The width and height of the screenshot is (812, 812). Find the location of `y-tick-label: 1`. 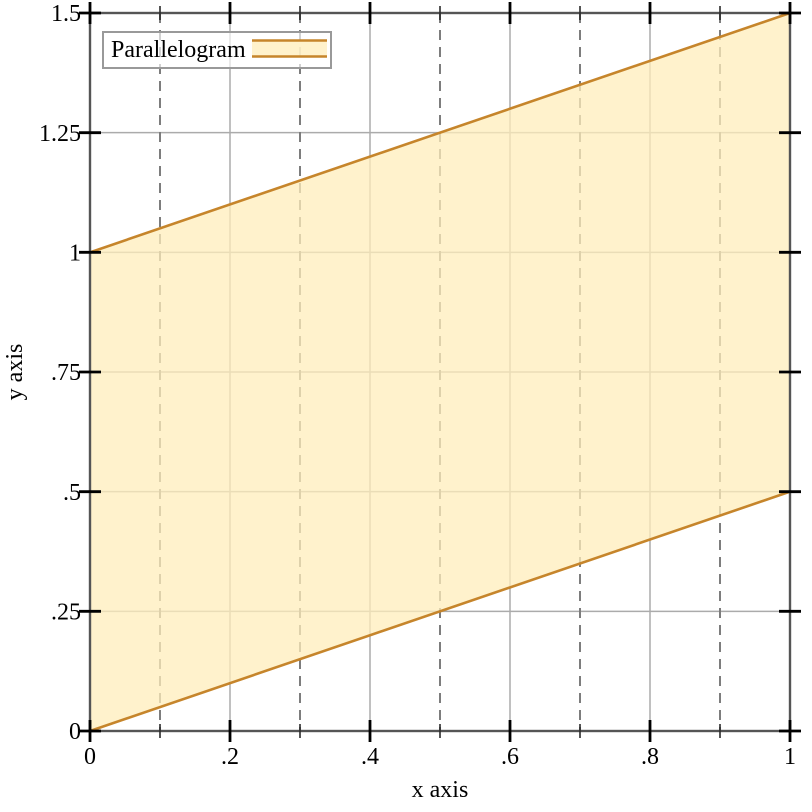

y-tick-label: 1 is located at coordinates (75, 253).